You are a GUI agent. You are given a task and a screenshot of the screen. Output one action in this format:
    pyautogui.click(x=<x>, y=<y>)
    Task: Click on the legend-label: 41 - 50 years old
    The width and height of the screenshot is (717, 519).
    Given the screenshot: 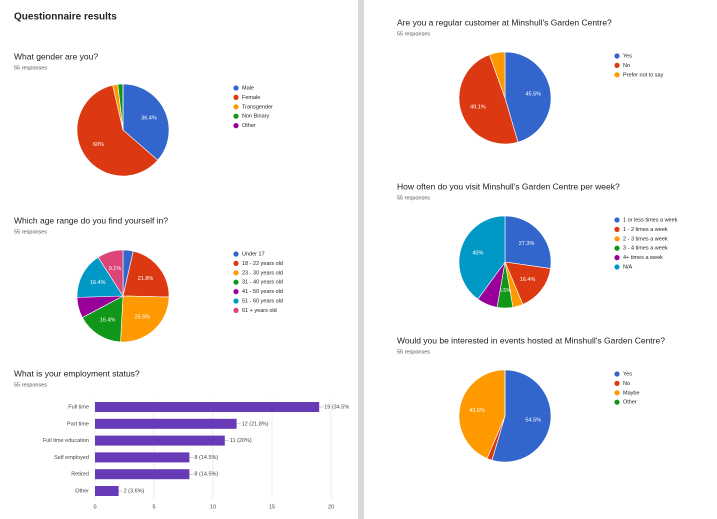 What is the action you would take?
    pyautogui.click(x=262, y=292)
    